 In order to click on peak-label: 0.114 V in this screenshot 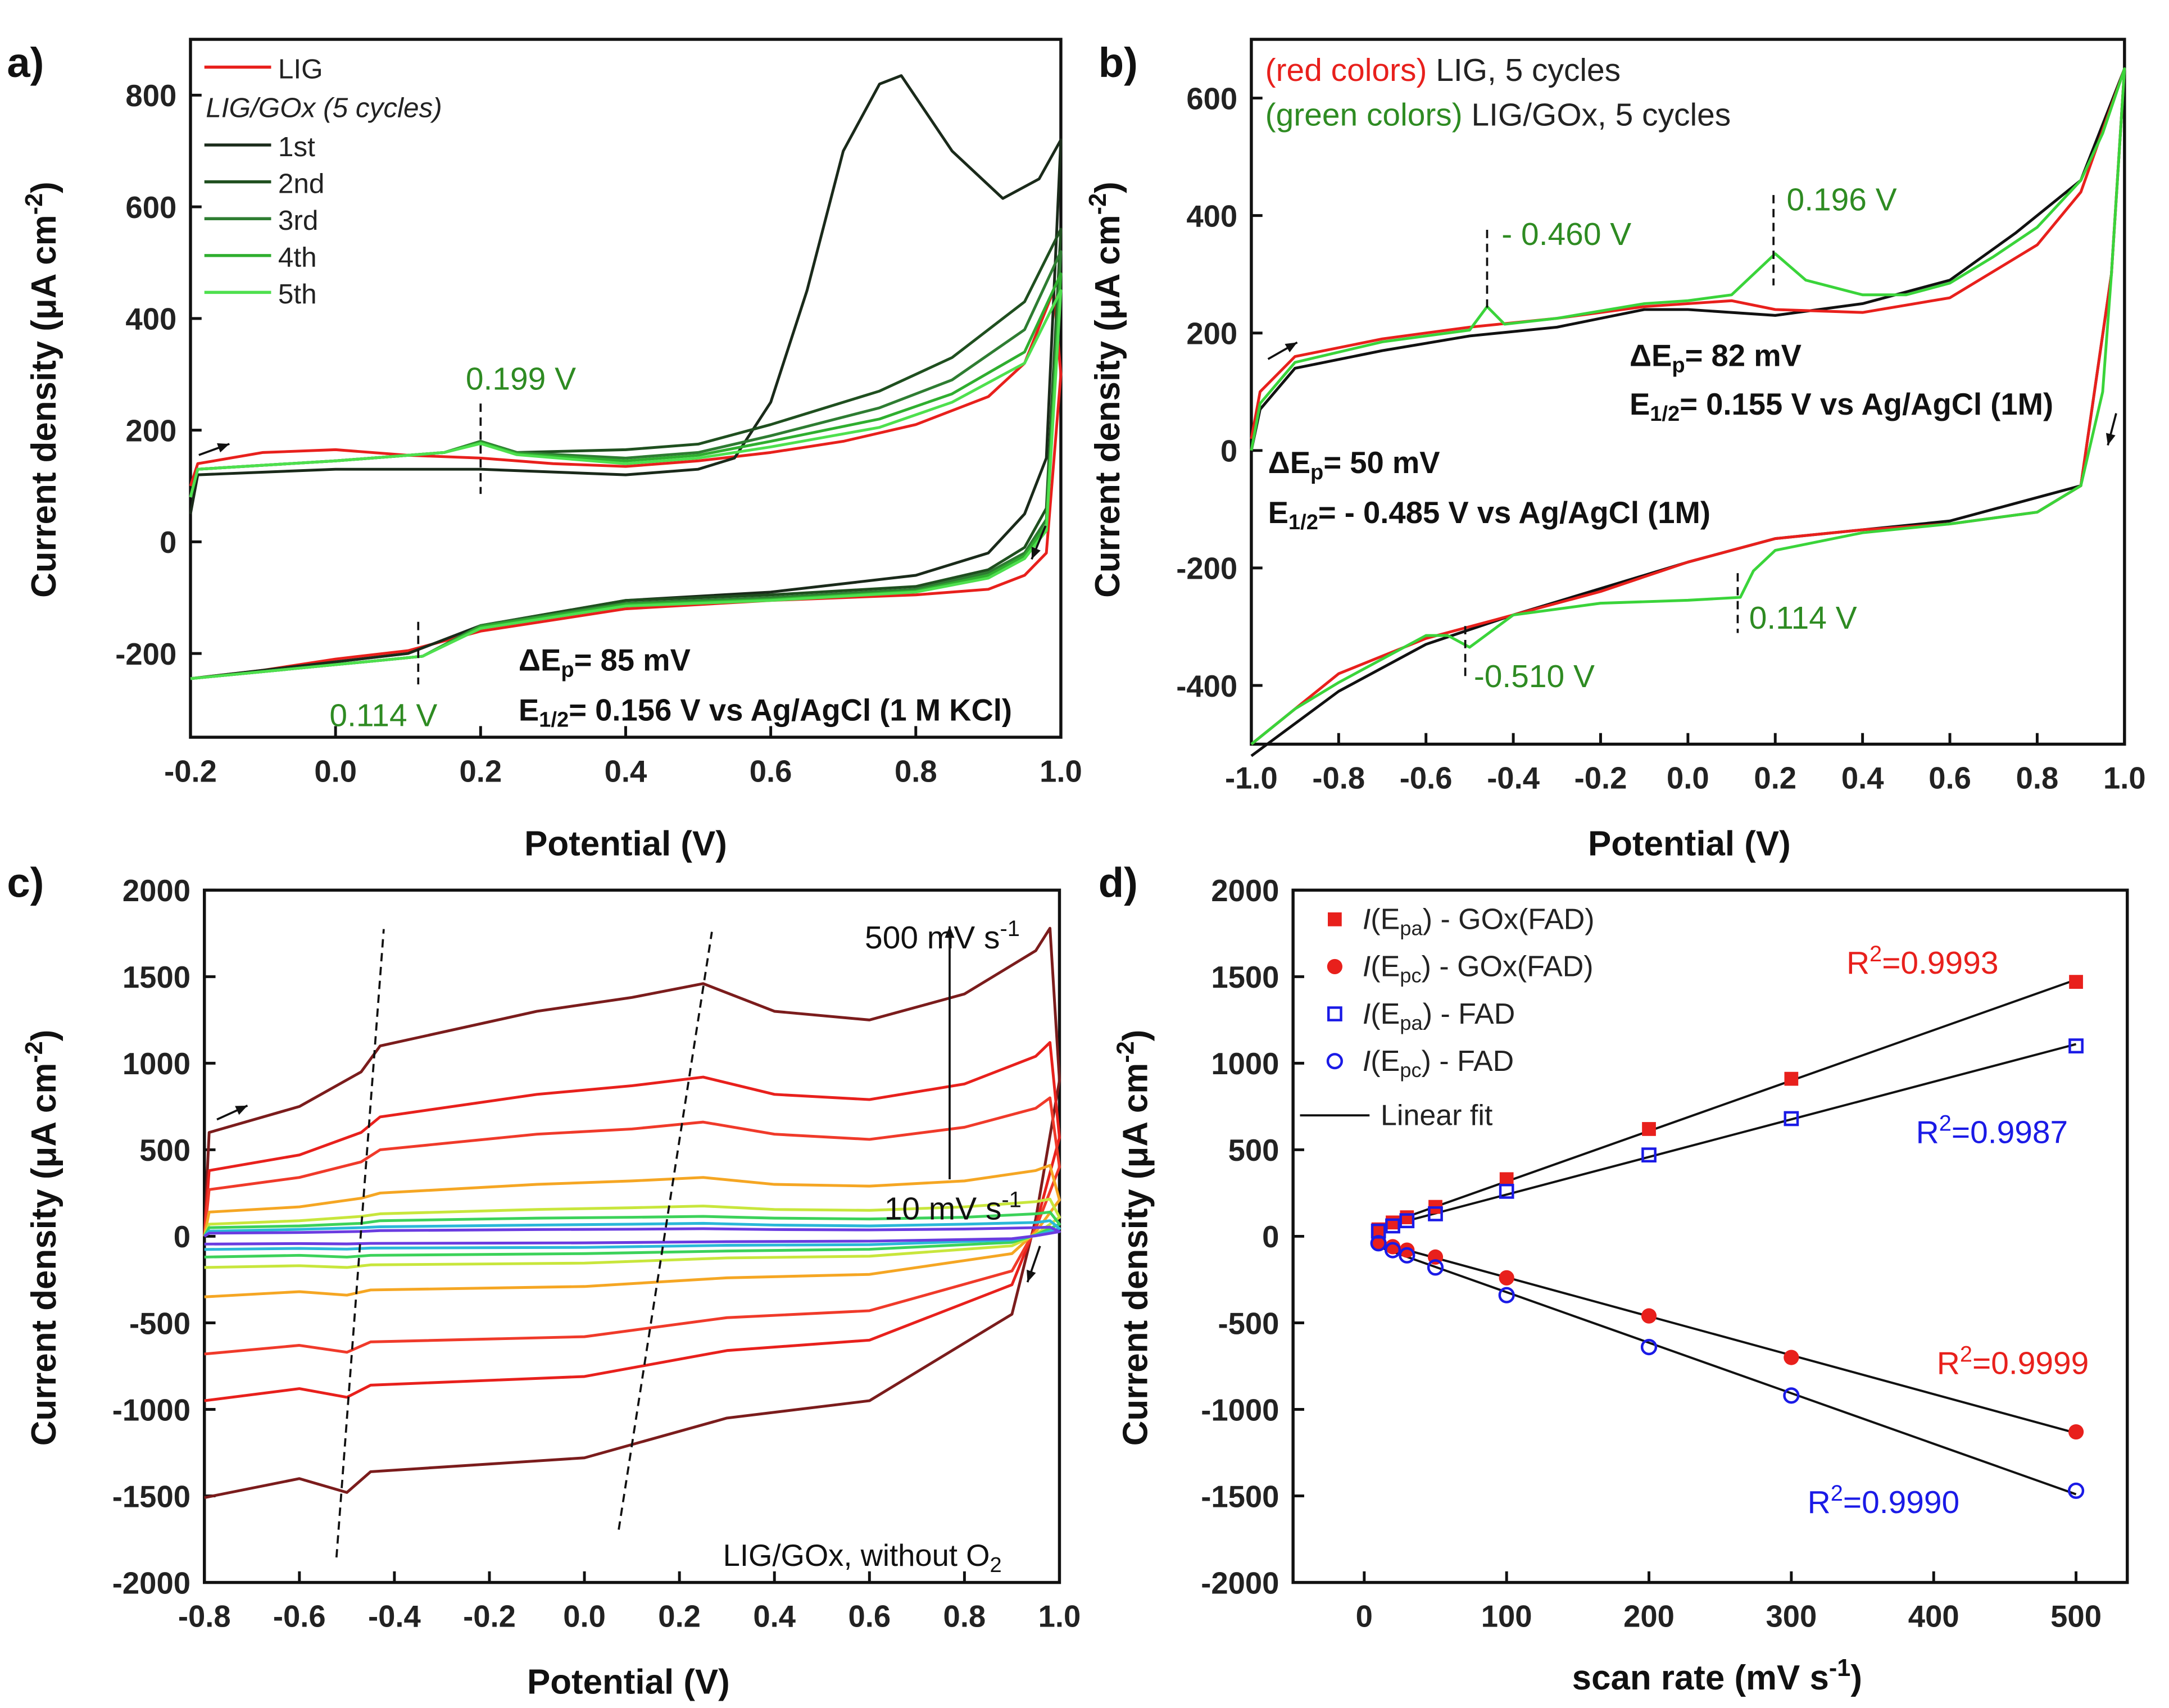, I will do `click(383, 715)`.